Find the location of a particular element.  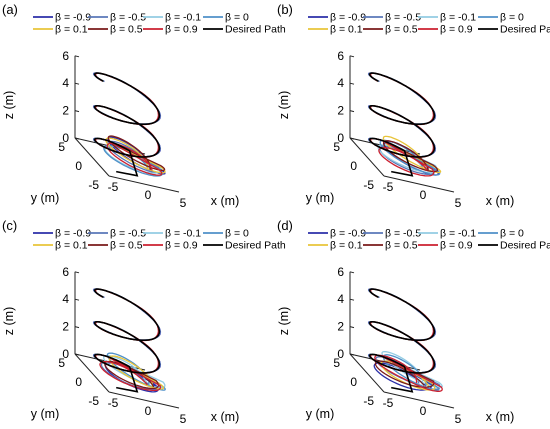

series-line-c-desired is located at coordinates (127, 340).